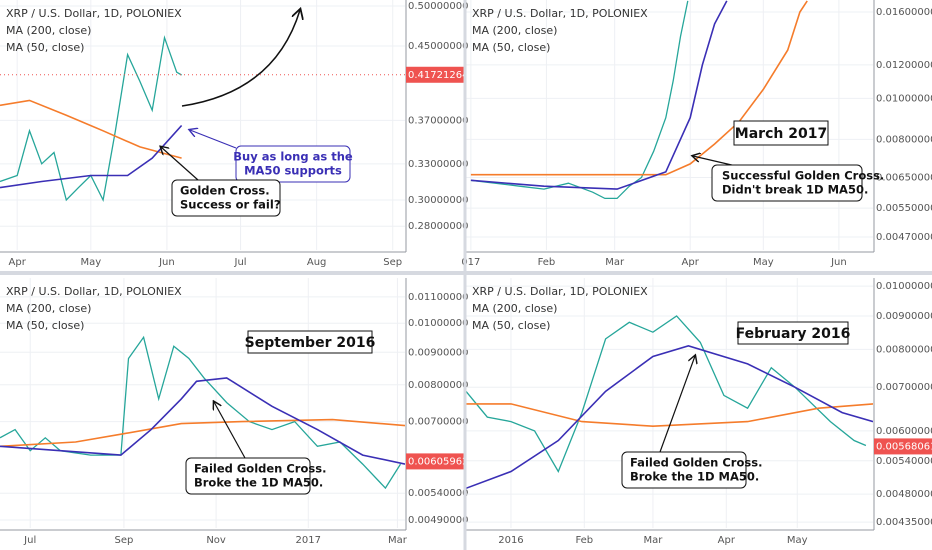  I want to click on x-tick-label: Nov, so click(216, 540).